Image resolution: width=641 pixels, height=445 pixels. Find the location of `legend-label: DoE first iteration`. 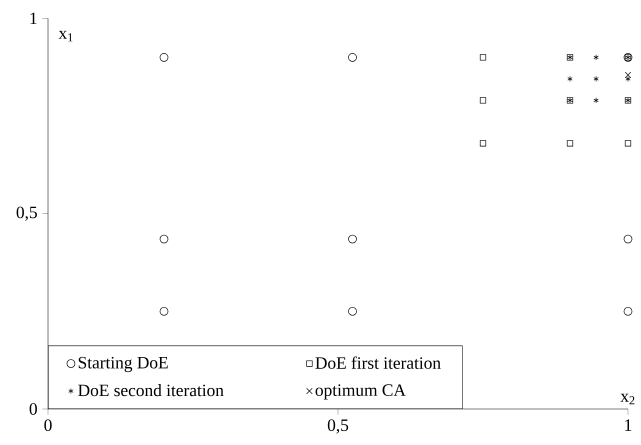

legend-label: DoE first iteration is located at coordinates (378, 362).